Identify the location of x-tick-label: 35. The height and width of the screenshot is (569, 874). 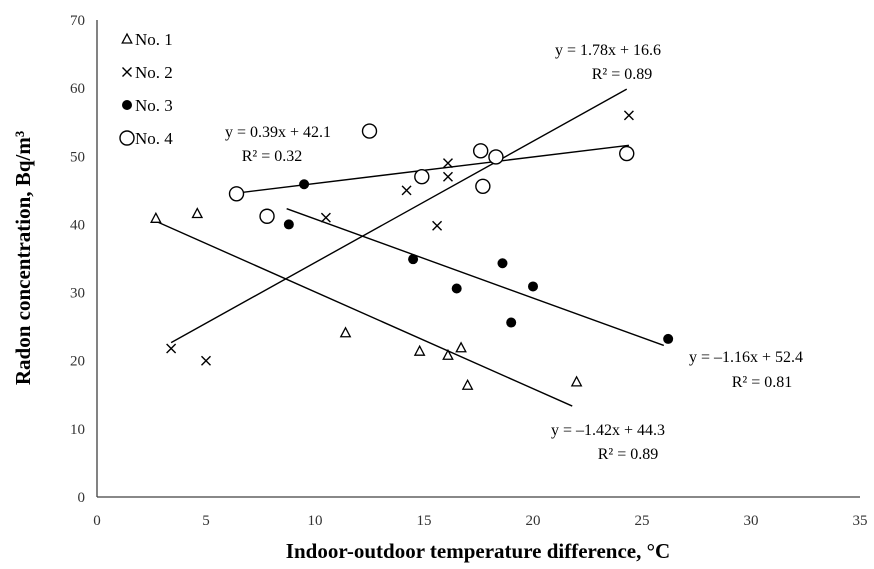
(860, 521).